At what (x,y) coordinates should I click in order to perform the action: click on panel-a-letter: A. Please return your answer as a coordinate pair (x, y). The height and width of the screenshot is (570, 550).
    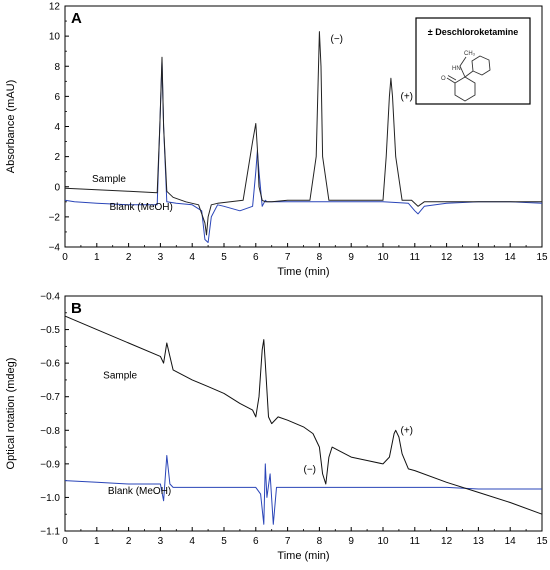
    Looking at the image, I should click on (76, 18).